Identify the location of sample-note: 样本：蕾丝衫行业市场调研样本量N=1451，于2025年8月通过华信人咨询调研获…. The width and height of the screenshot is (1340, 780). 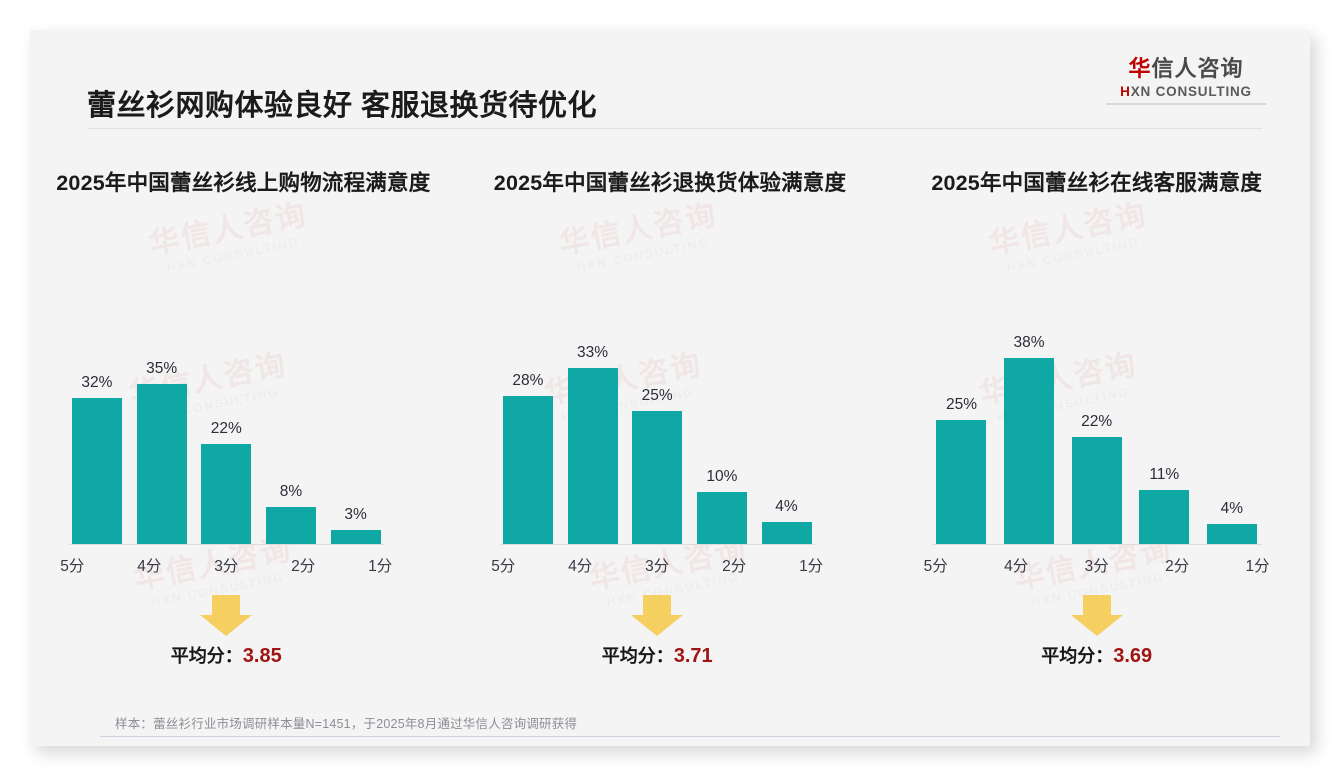
(346, 724).